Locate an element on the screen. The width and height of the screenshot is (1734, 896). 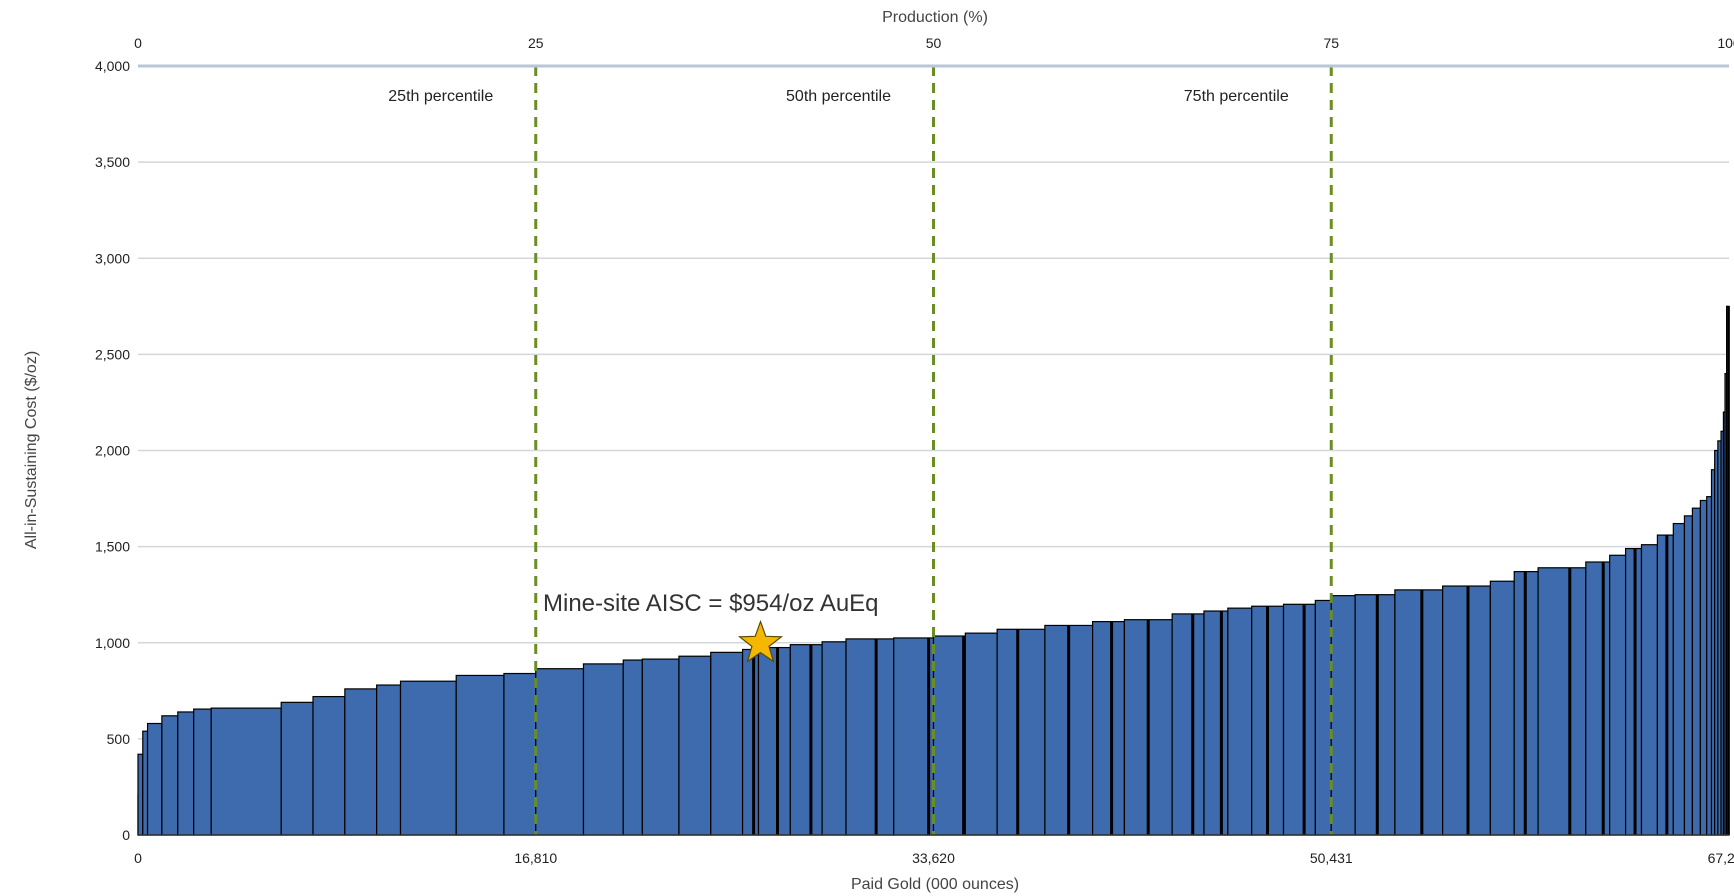
x-tick-label: 0 is located at coordinates (138, 858).